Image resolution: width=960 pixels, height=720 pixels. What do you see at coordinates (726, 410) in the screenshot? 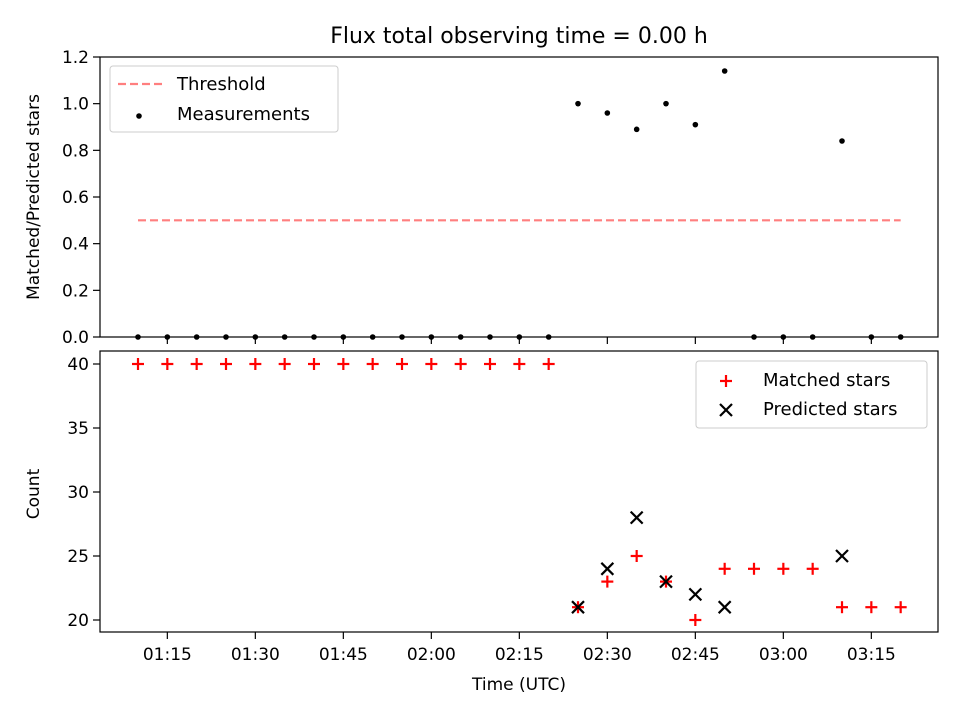
I see `predicted-legend-marker` at bounding box center [726, 410].